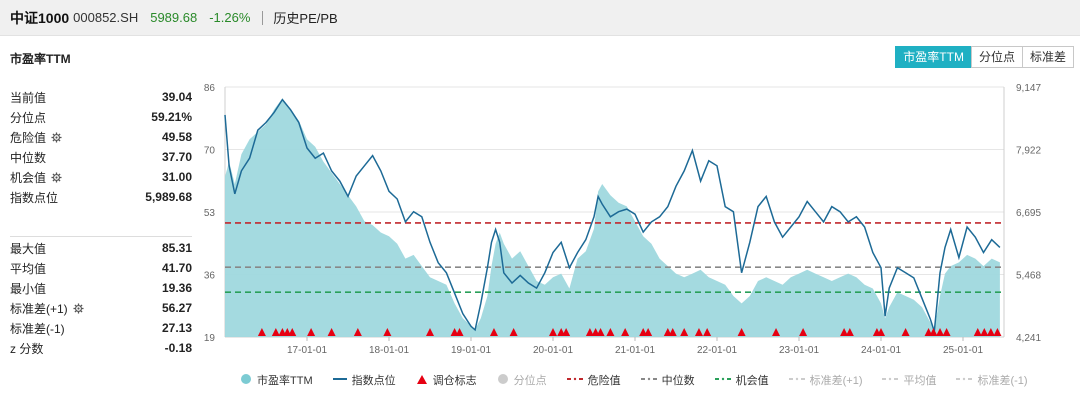 Image resolution: width=1080 pixels, height=406 pixels. I want to click on x-tick-label: 24-01-01, so click(881, 350).